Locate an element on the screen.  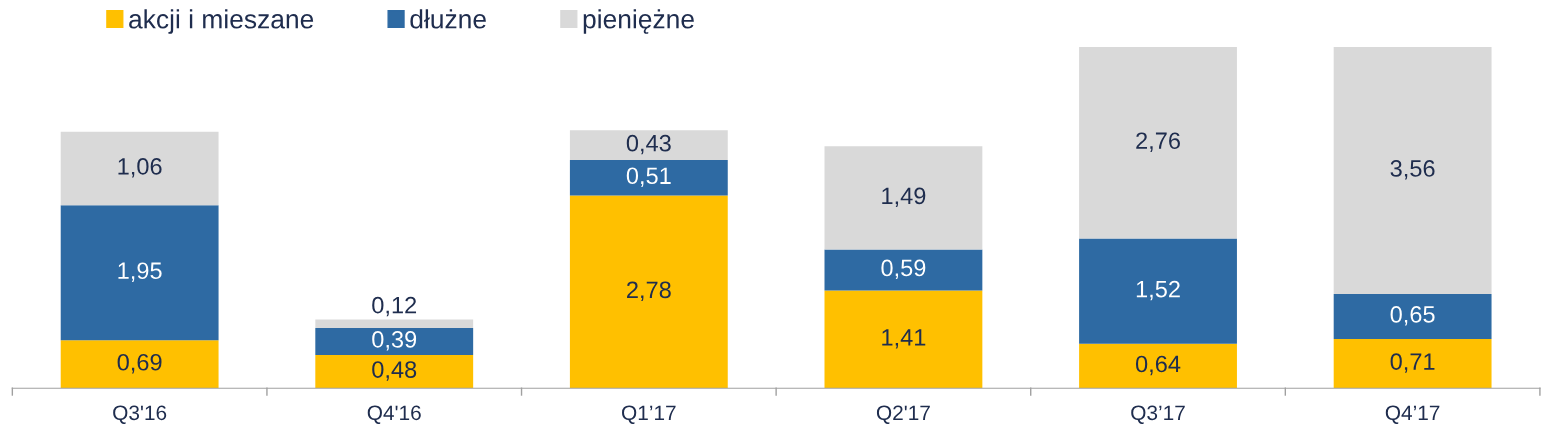
legend-label: pieniężne is located at coordinates (638, 21).